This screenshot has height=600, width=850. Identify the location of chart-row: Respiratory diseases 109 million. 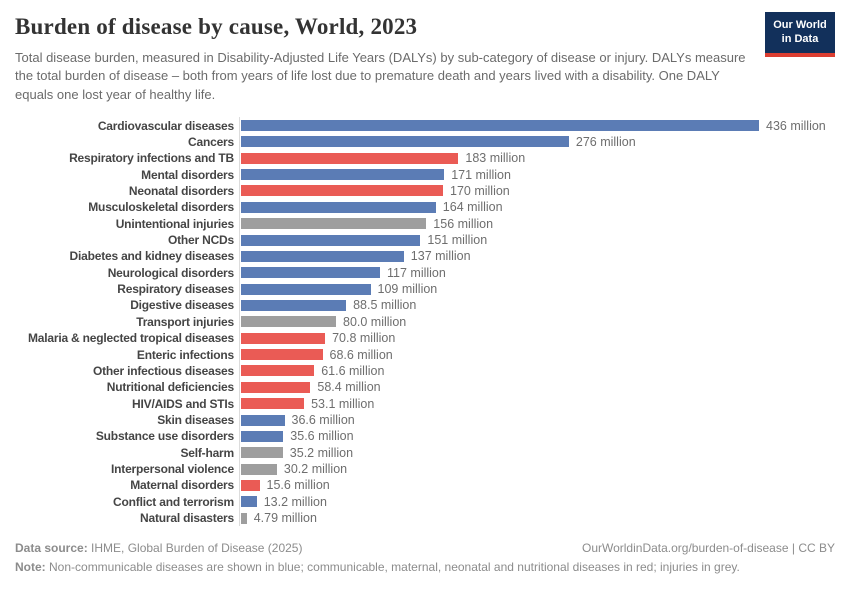
(425, 289).